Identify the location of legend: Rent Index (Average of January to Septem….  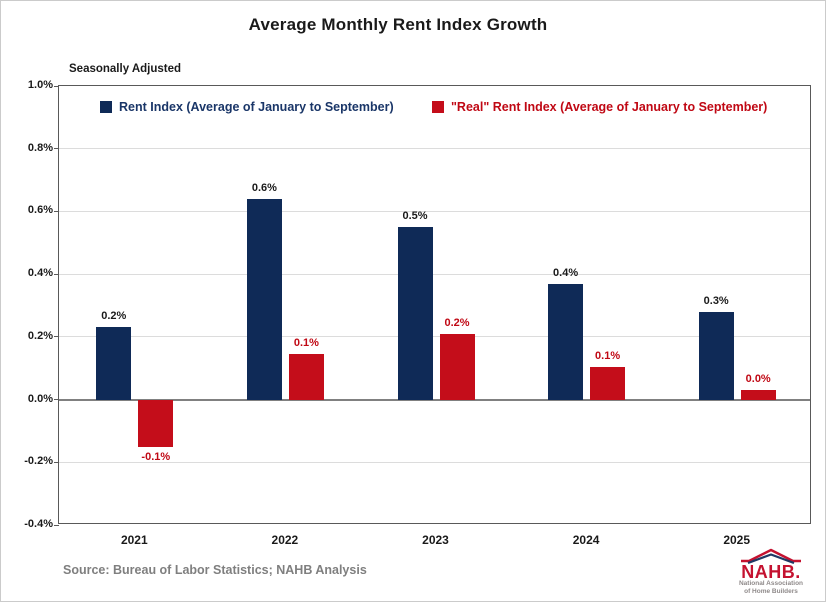
(434, 108).